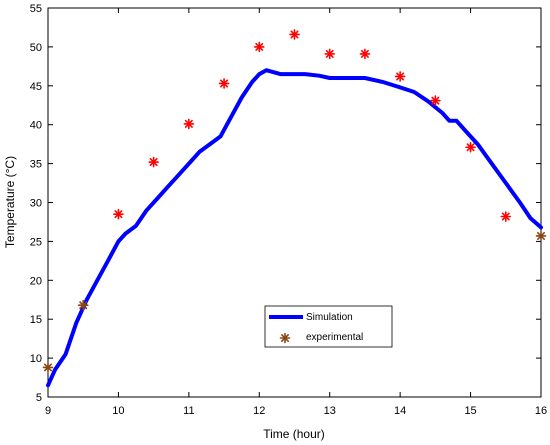  I want to click on y-tick-label: 30, so click(36, 204).